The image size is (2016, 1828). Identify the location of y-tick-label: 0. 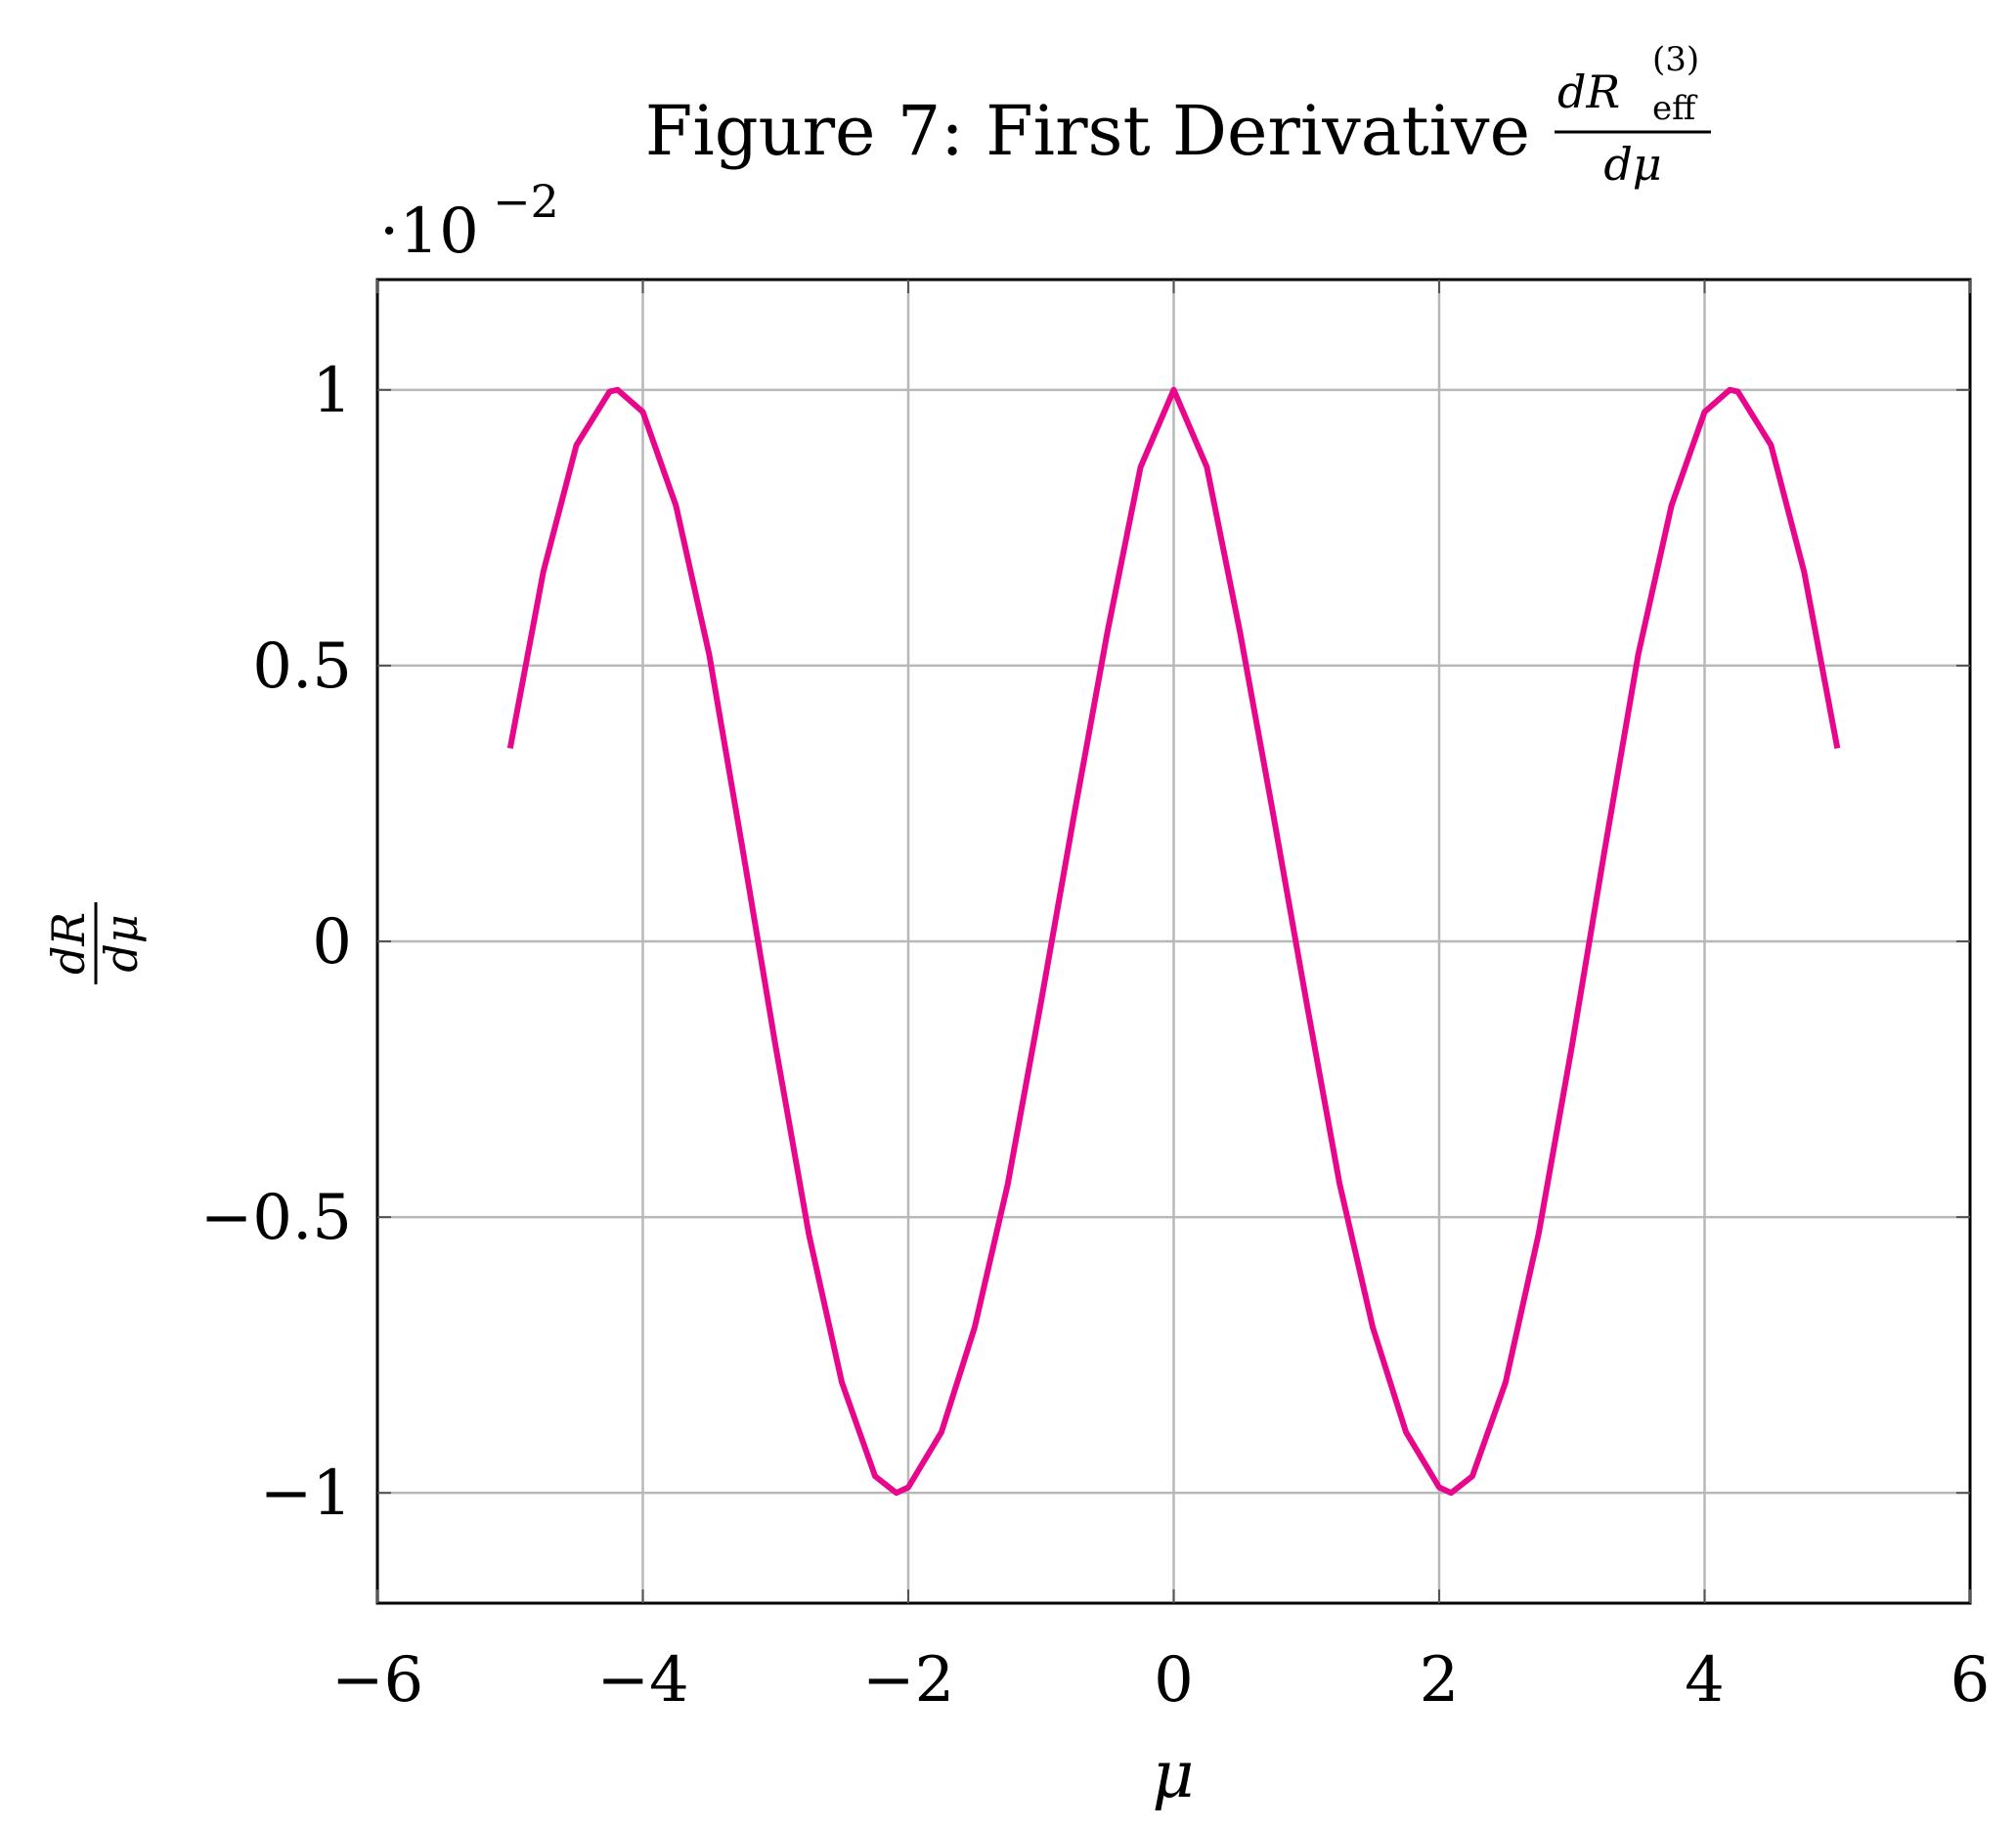
(332, 943).